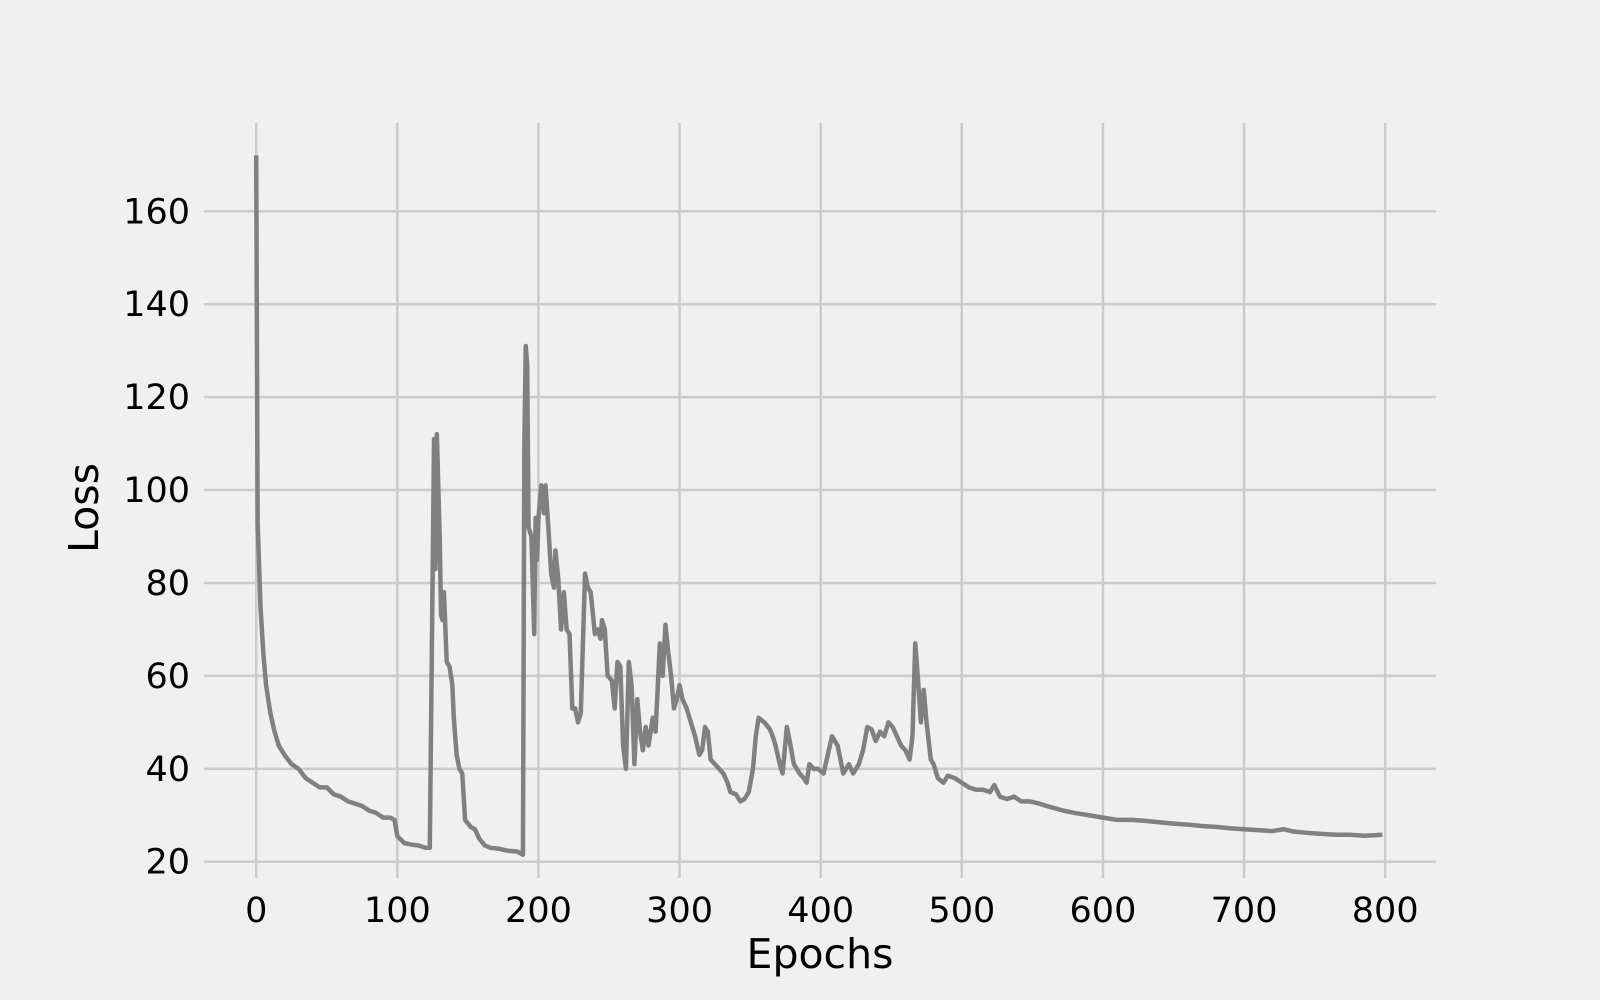  I want to click on x-tick-label: 500, so click(961, 911).